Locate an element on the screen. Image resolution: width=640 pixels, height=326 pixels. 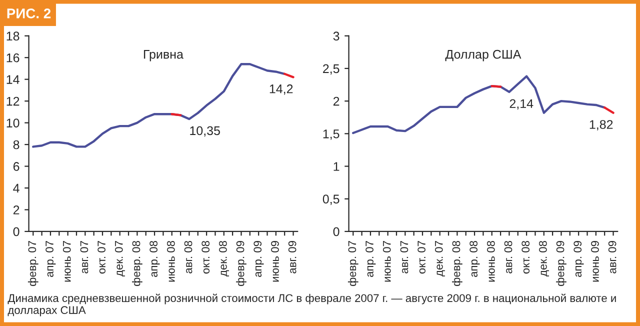
y-tick-label: 0,5 is located at coordinates (331, 199).